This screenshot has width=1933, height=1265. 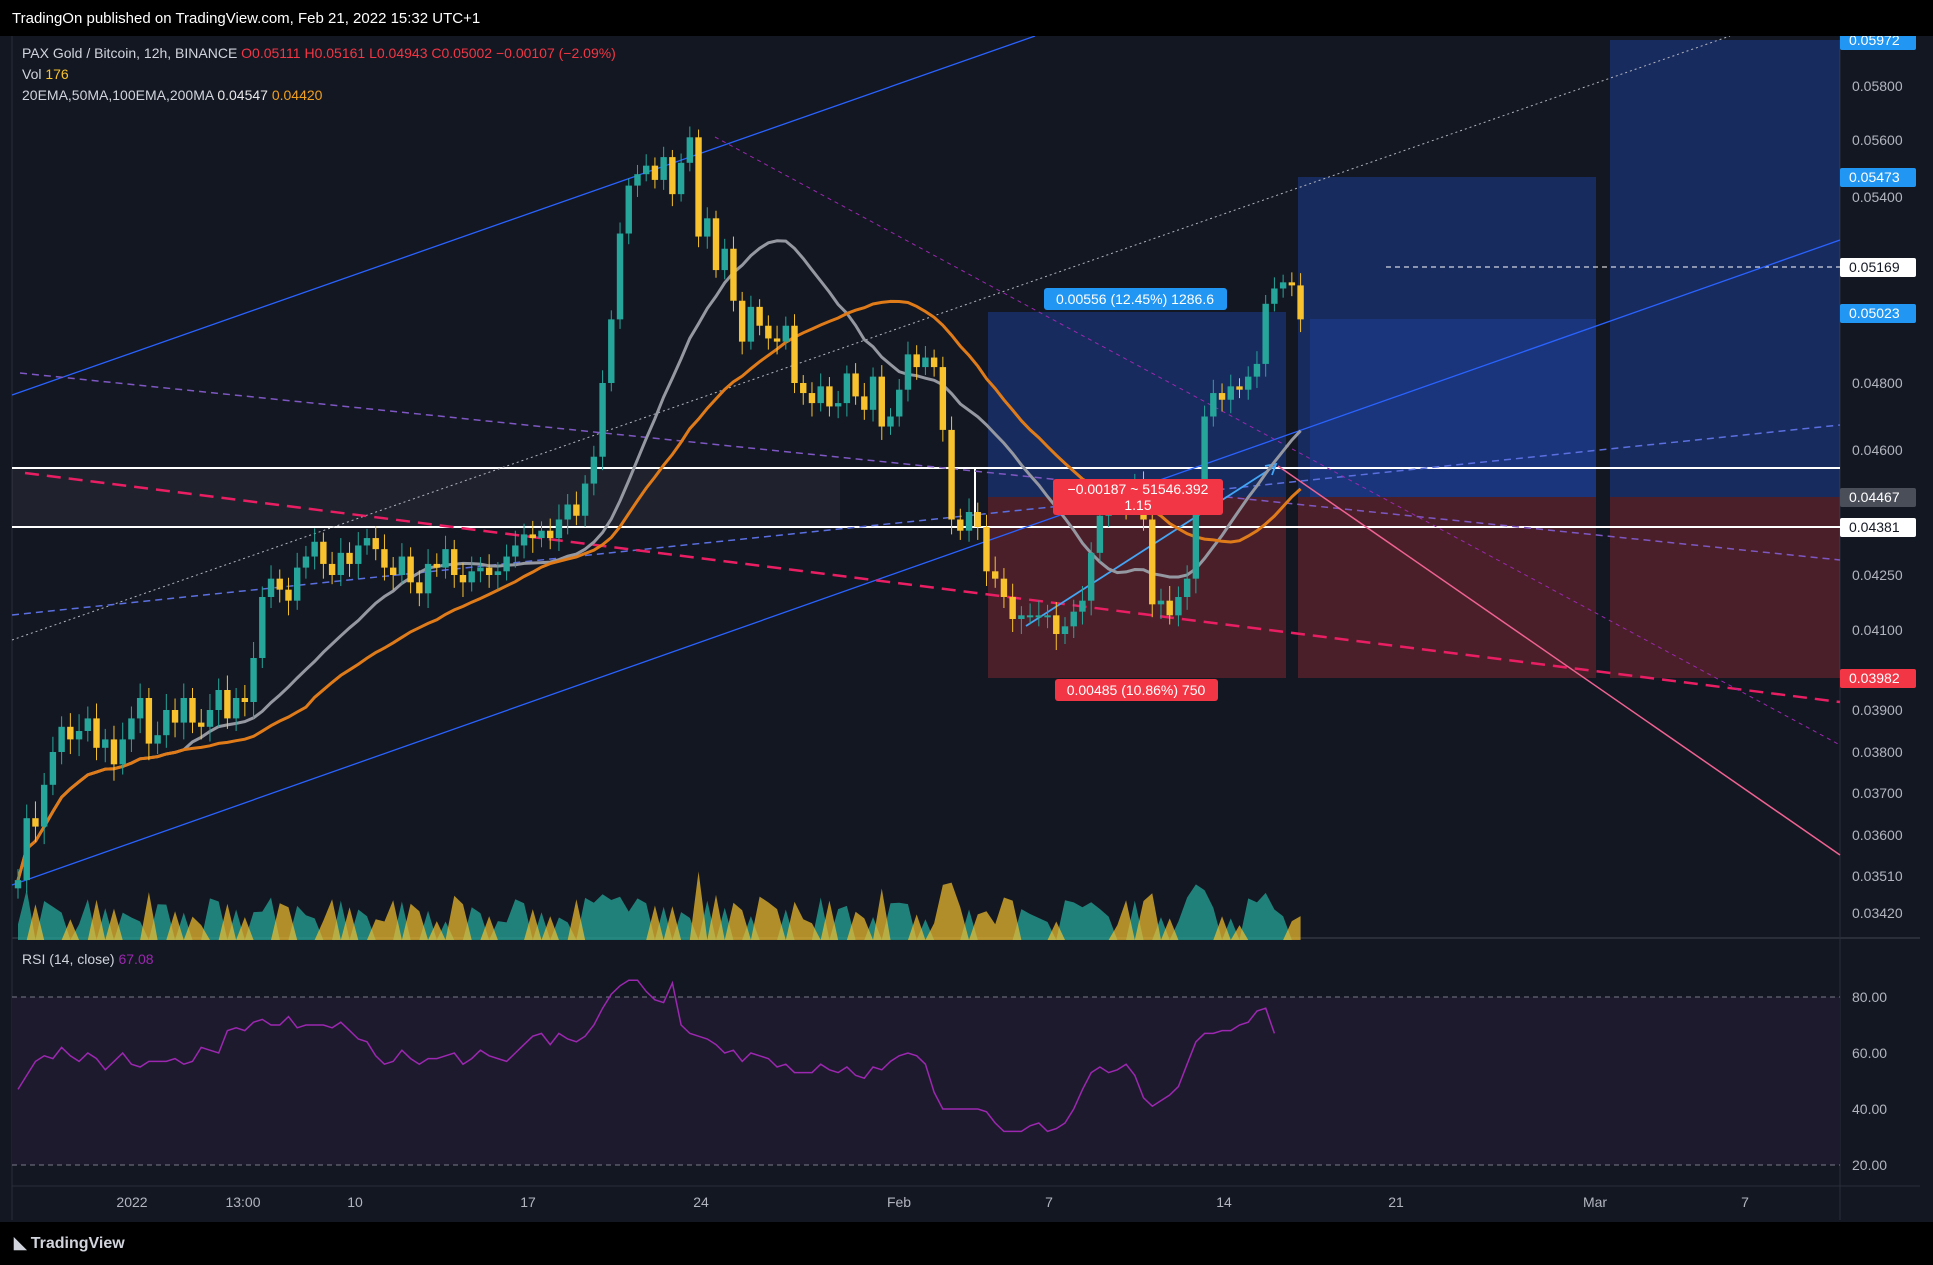 I want to click on price-tag: 0.05169, so click(x=1878, y=267).